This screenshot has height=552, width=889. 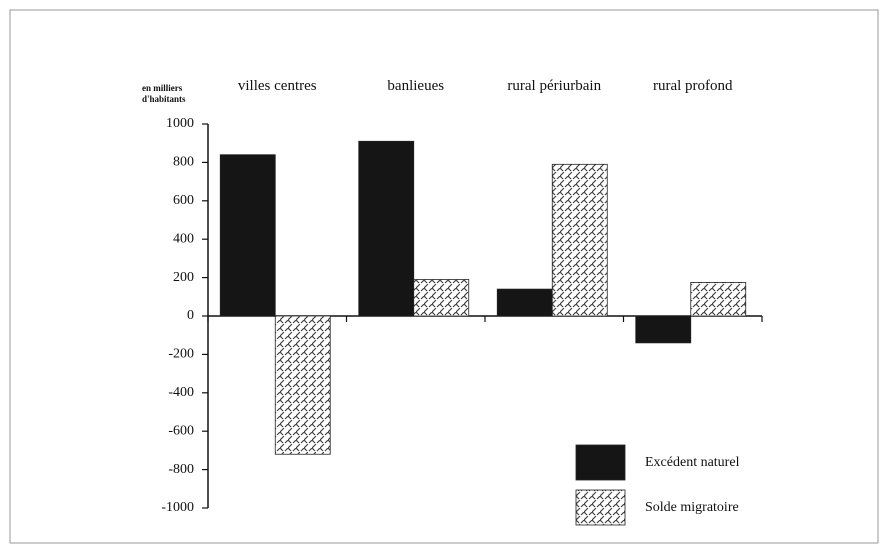 I want to click on y-axis-label: en milliers d'habitants, so click(x=164, y=93).